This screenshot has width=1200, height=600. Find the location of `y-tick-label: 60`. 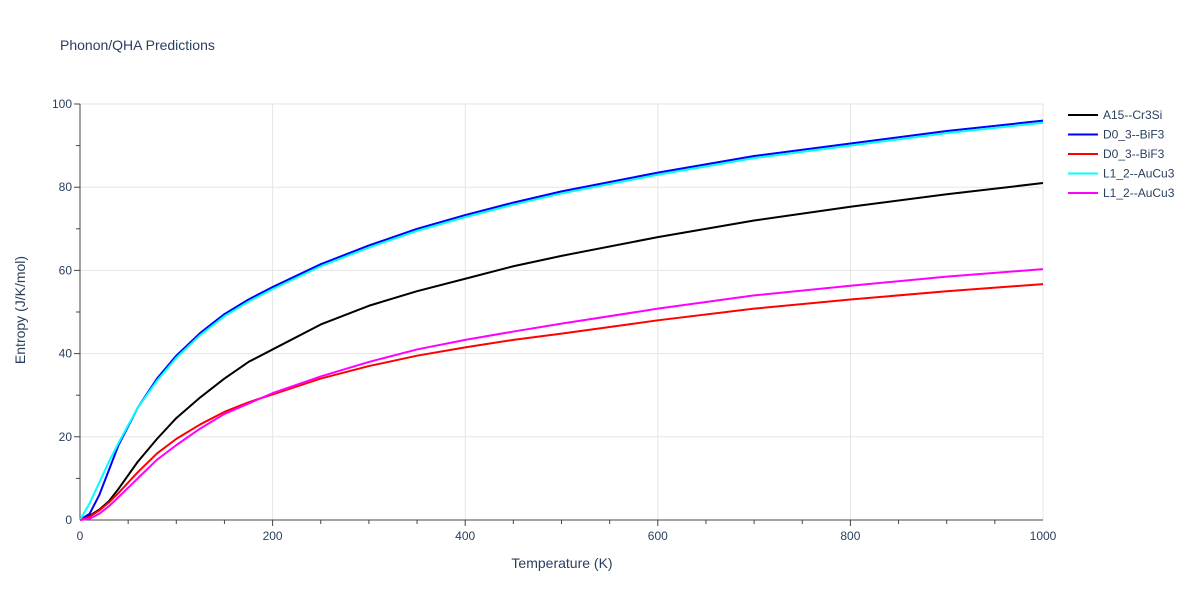

y-tick-label: 60 is located at coordinates (66, 270).